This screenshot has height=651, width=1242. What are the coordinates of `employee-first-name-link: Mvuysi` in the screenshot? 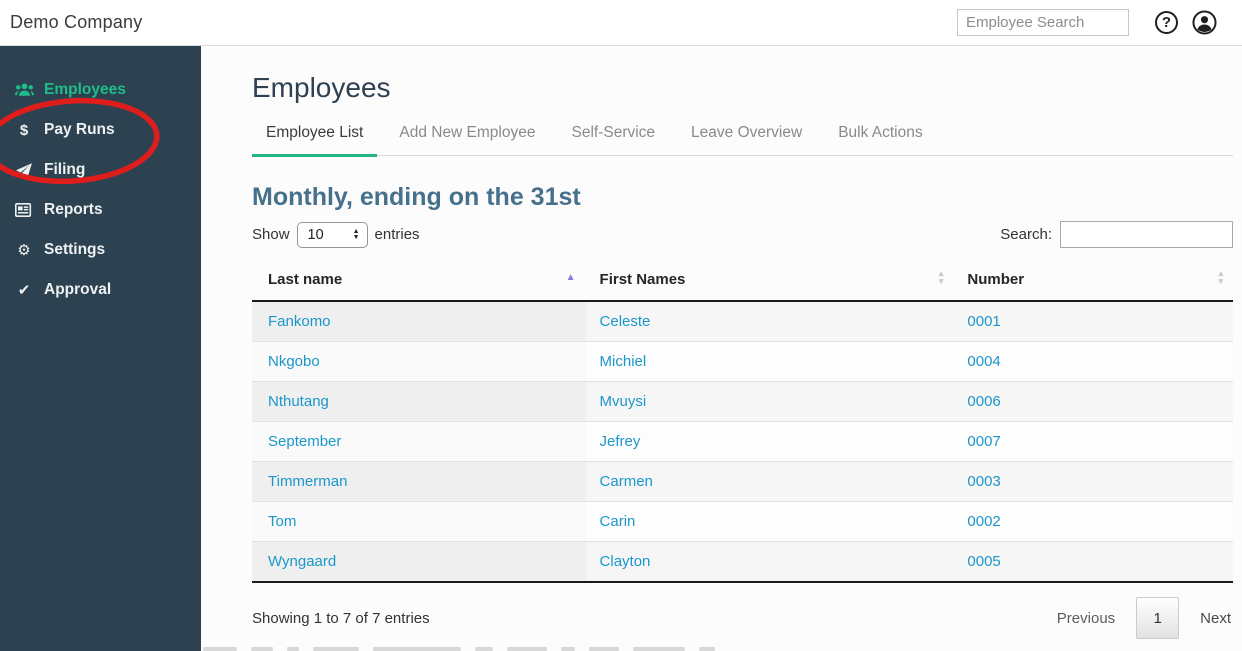 It's located at (623, 401).